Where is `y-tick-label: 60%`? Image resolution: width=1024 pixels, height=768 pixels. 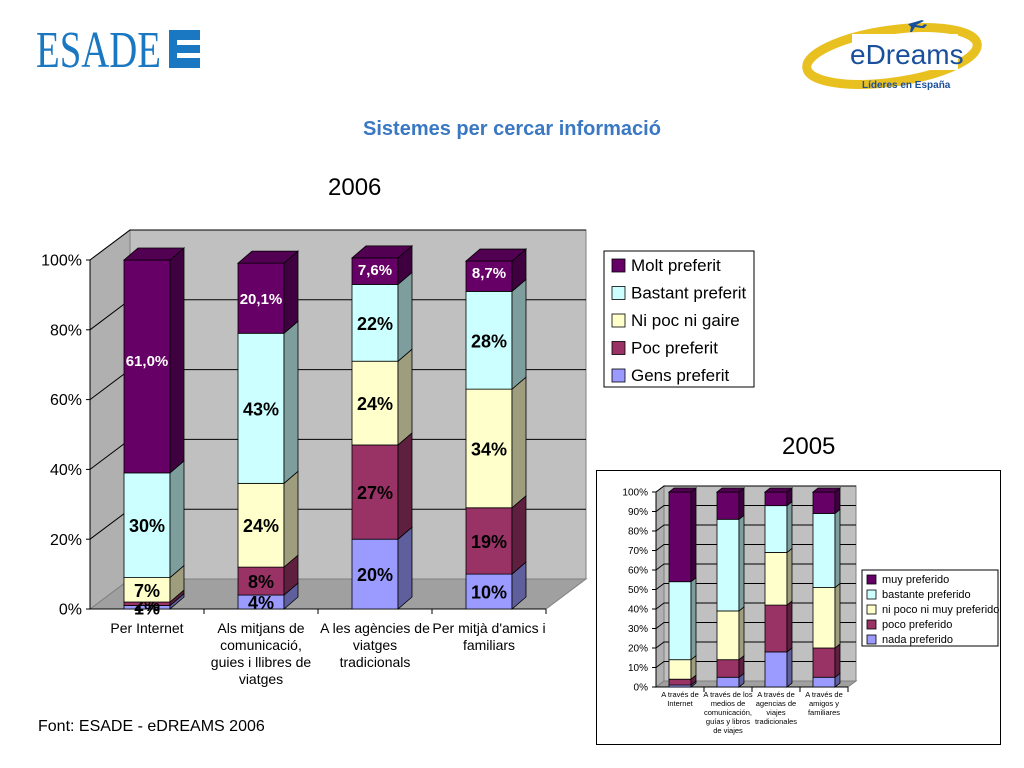
y-tick-label: 60% is located at coordinates (638, 571).